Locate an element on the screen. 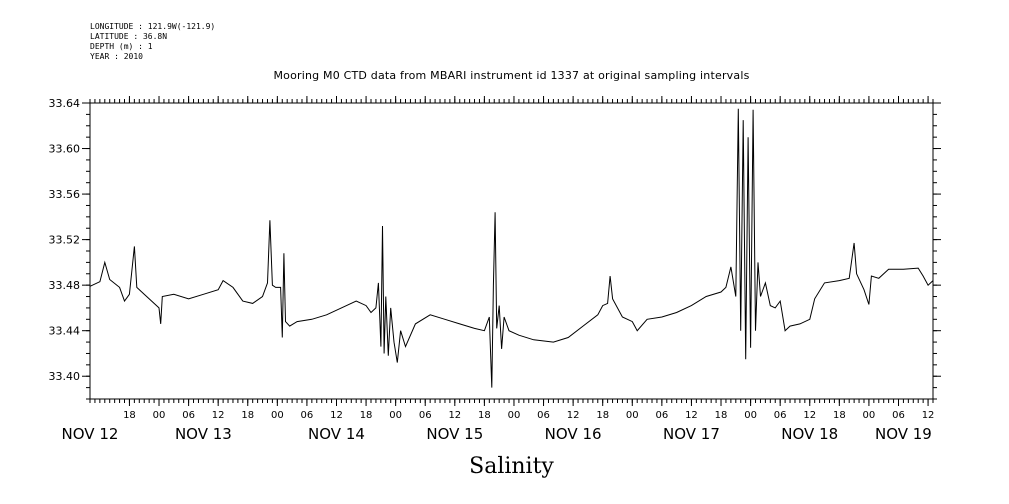 This screenshot has height=504, width=1009. y-tick-label: 33.52 is located at coordinates (65, 240).